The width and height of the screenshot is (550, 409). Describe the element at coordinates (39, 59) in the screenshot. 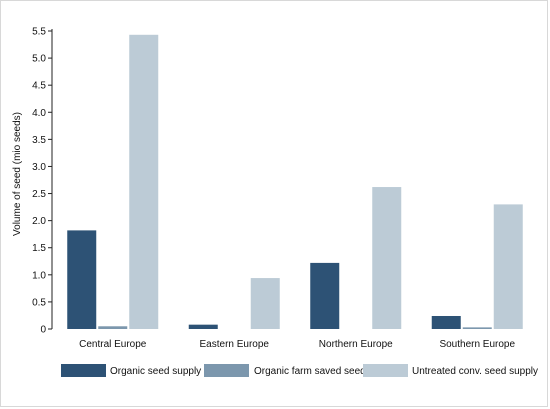

I see `y-tick-label: 5.0` at that location.